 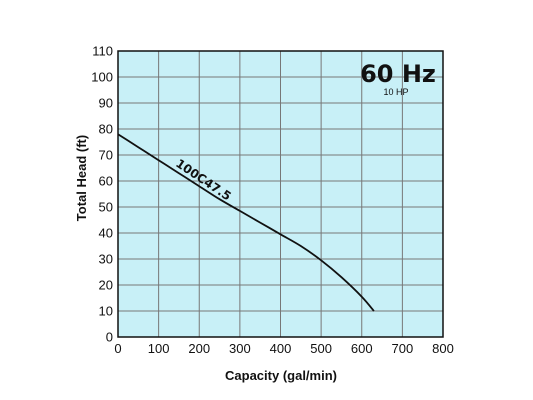 I want to click on y-tick-label: 20, so click(x=106, y=285).